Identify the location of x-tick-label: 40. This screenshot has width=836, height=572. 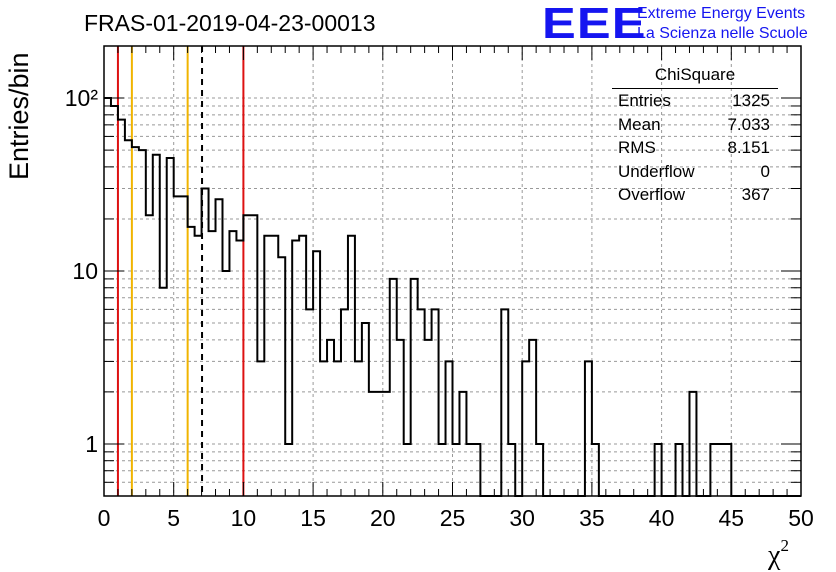
(662, 518).